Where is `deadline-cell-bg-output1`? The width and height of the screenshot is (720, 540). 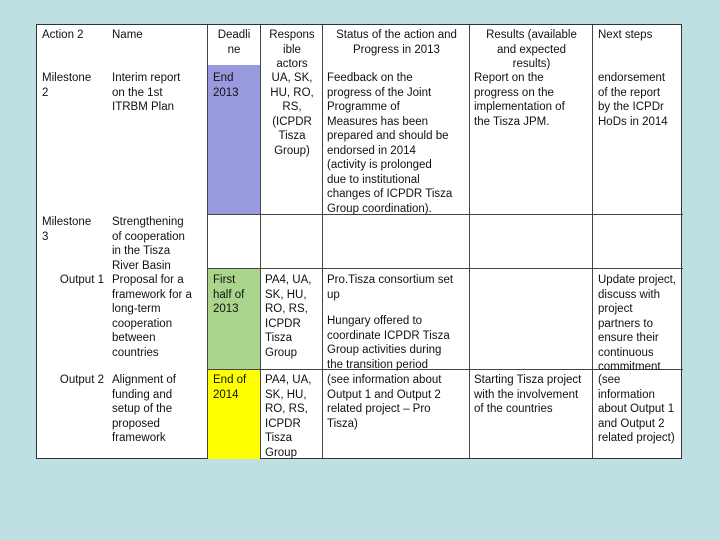
deadline-cell-bg-output1 is located at coordinates (234, 318).